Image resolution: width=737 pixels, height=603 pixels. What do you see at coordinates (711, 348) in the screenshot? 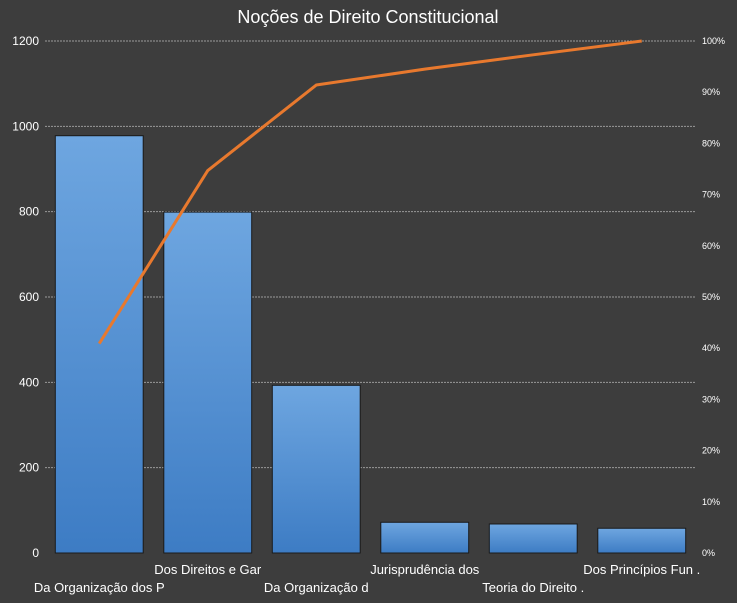
I see `y2-tick-label: 40%` at bounding box center [711, 348].